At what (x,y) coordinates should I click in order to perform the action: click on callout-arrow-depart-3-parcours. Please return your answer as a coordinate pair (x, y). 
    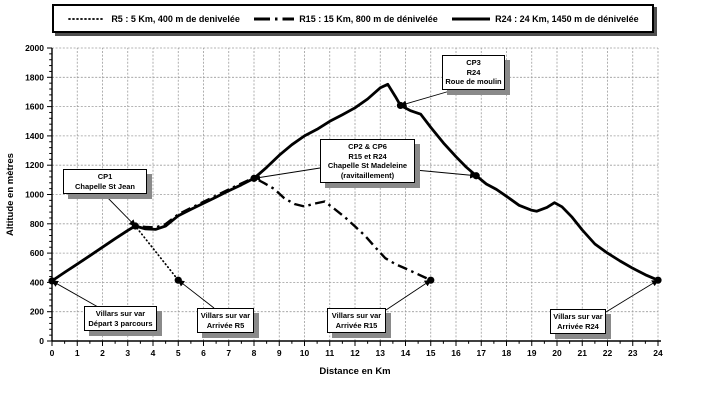
    Looking at the image, I should click on (75, 294).